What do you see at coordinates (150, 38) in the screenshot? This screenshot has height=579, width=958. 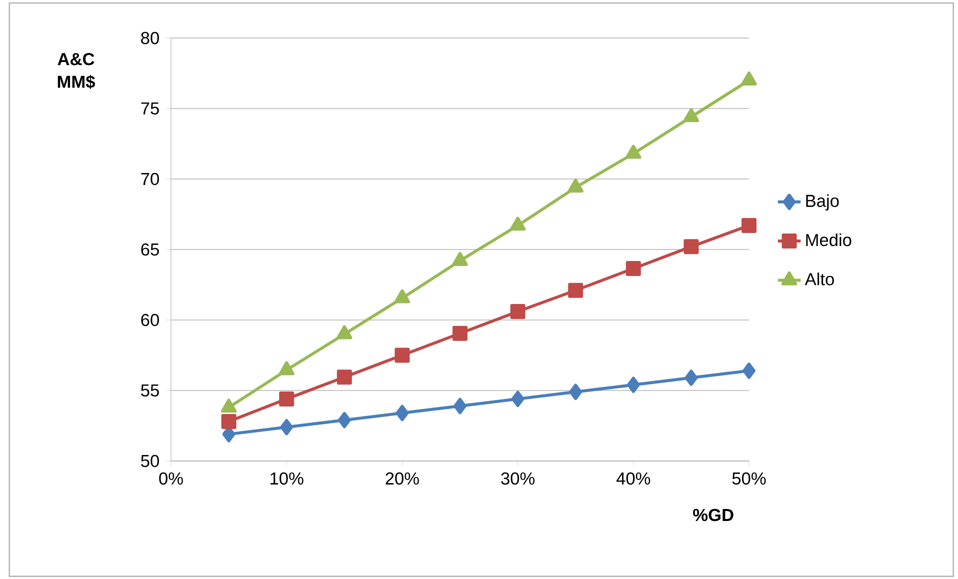 I see `y-tick-label: 80` at bounding box center [150, 38].